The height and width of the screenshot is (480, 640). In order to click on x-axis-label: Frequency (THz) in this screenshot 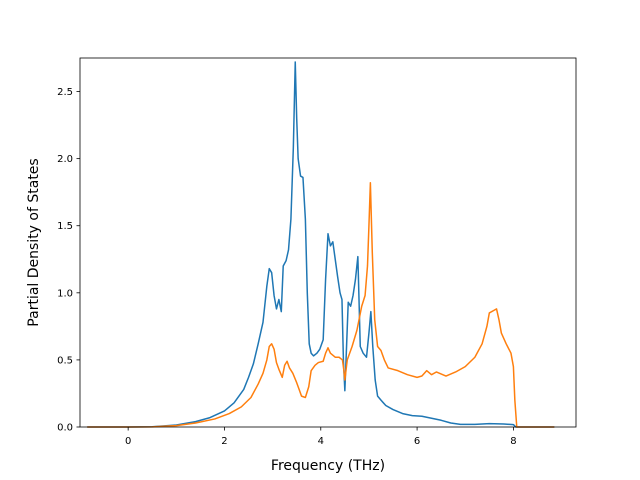, I will do `click(328, 466)`.